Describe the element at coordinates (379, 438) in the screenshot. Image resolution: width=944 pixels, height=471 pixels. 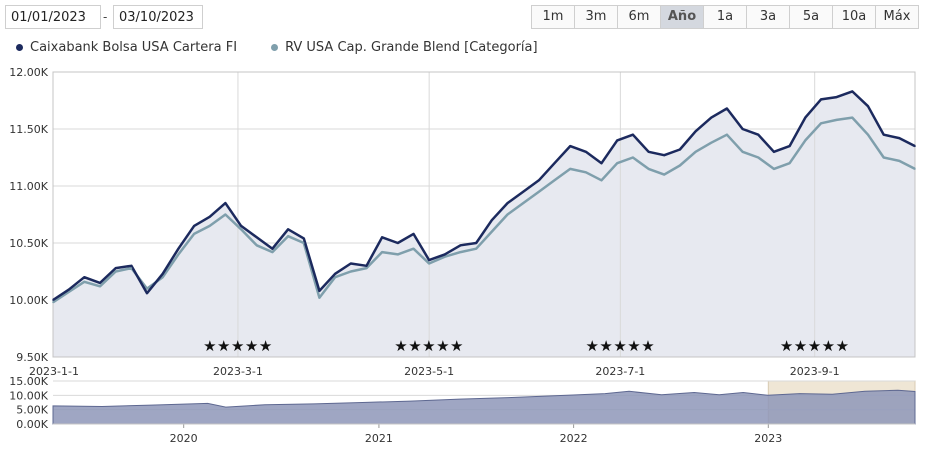
I see `navigator-x-tick-label: 2021` at that location.